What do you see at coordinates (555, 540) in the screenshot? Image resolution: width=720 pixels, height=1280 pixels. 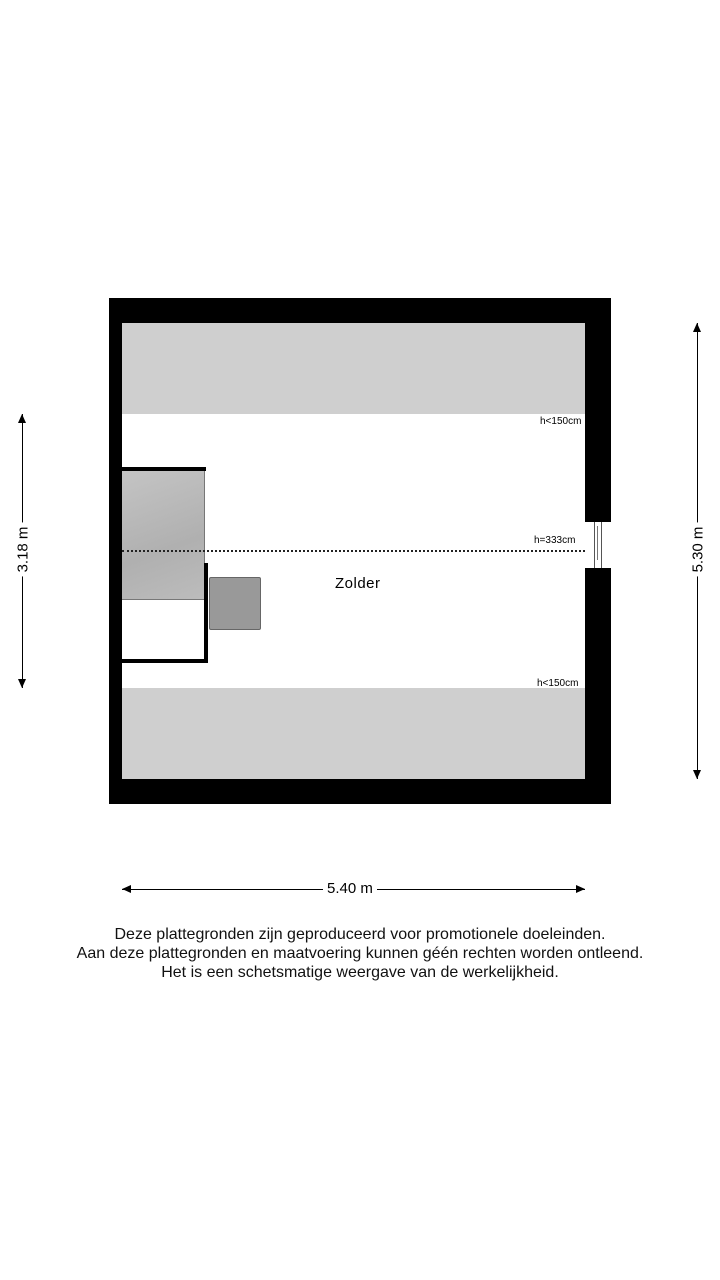 I see `height-label-ridge: h=333cm` at bounding box center [555, 540].